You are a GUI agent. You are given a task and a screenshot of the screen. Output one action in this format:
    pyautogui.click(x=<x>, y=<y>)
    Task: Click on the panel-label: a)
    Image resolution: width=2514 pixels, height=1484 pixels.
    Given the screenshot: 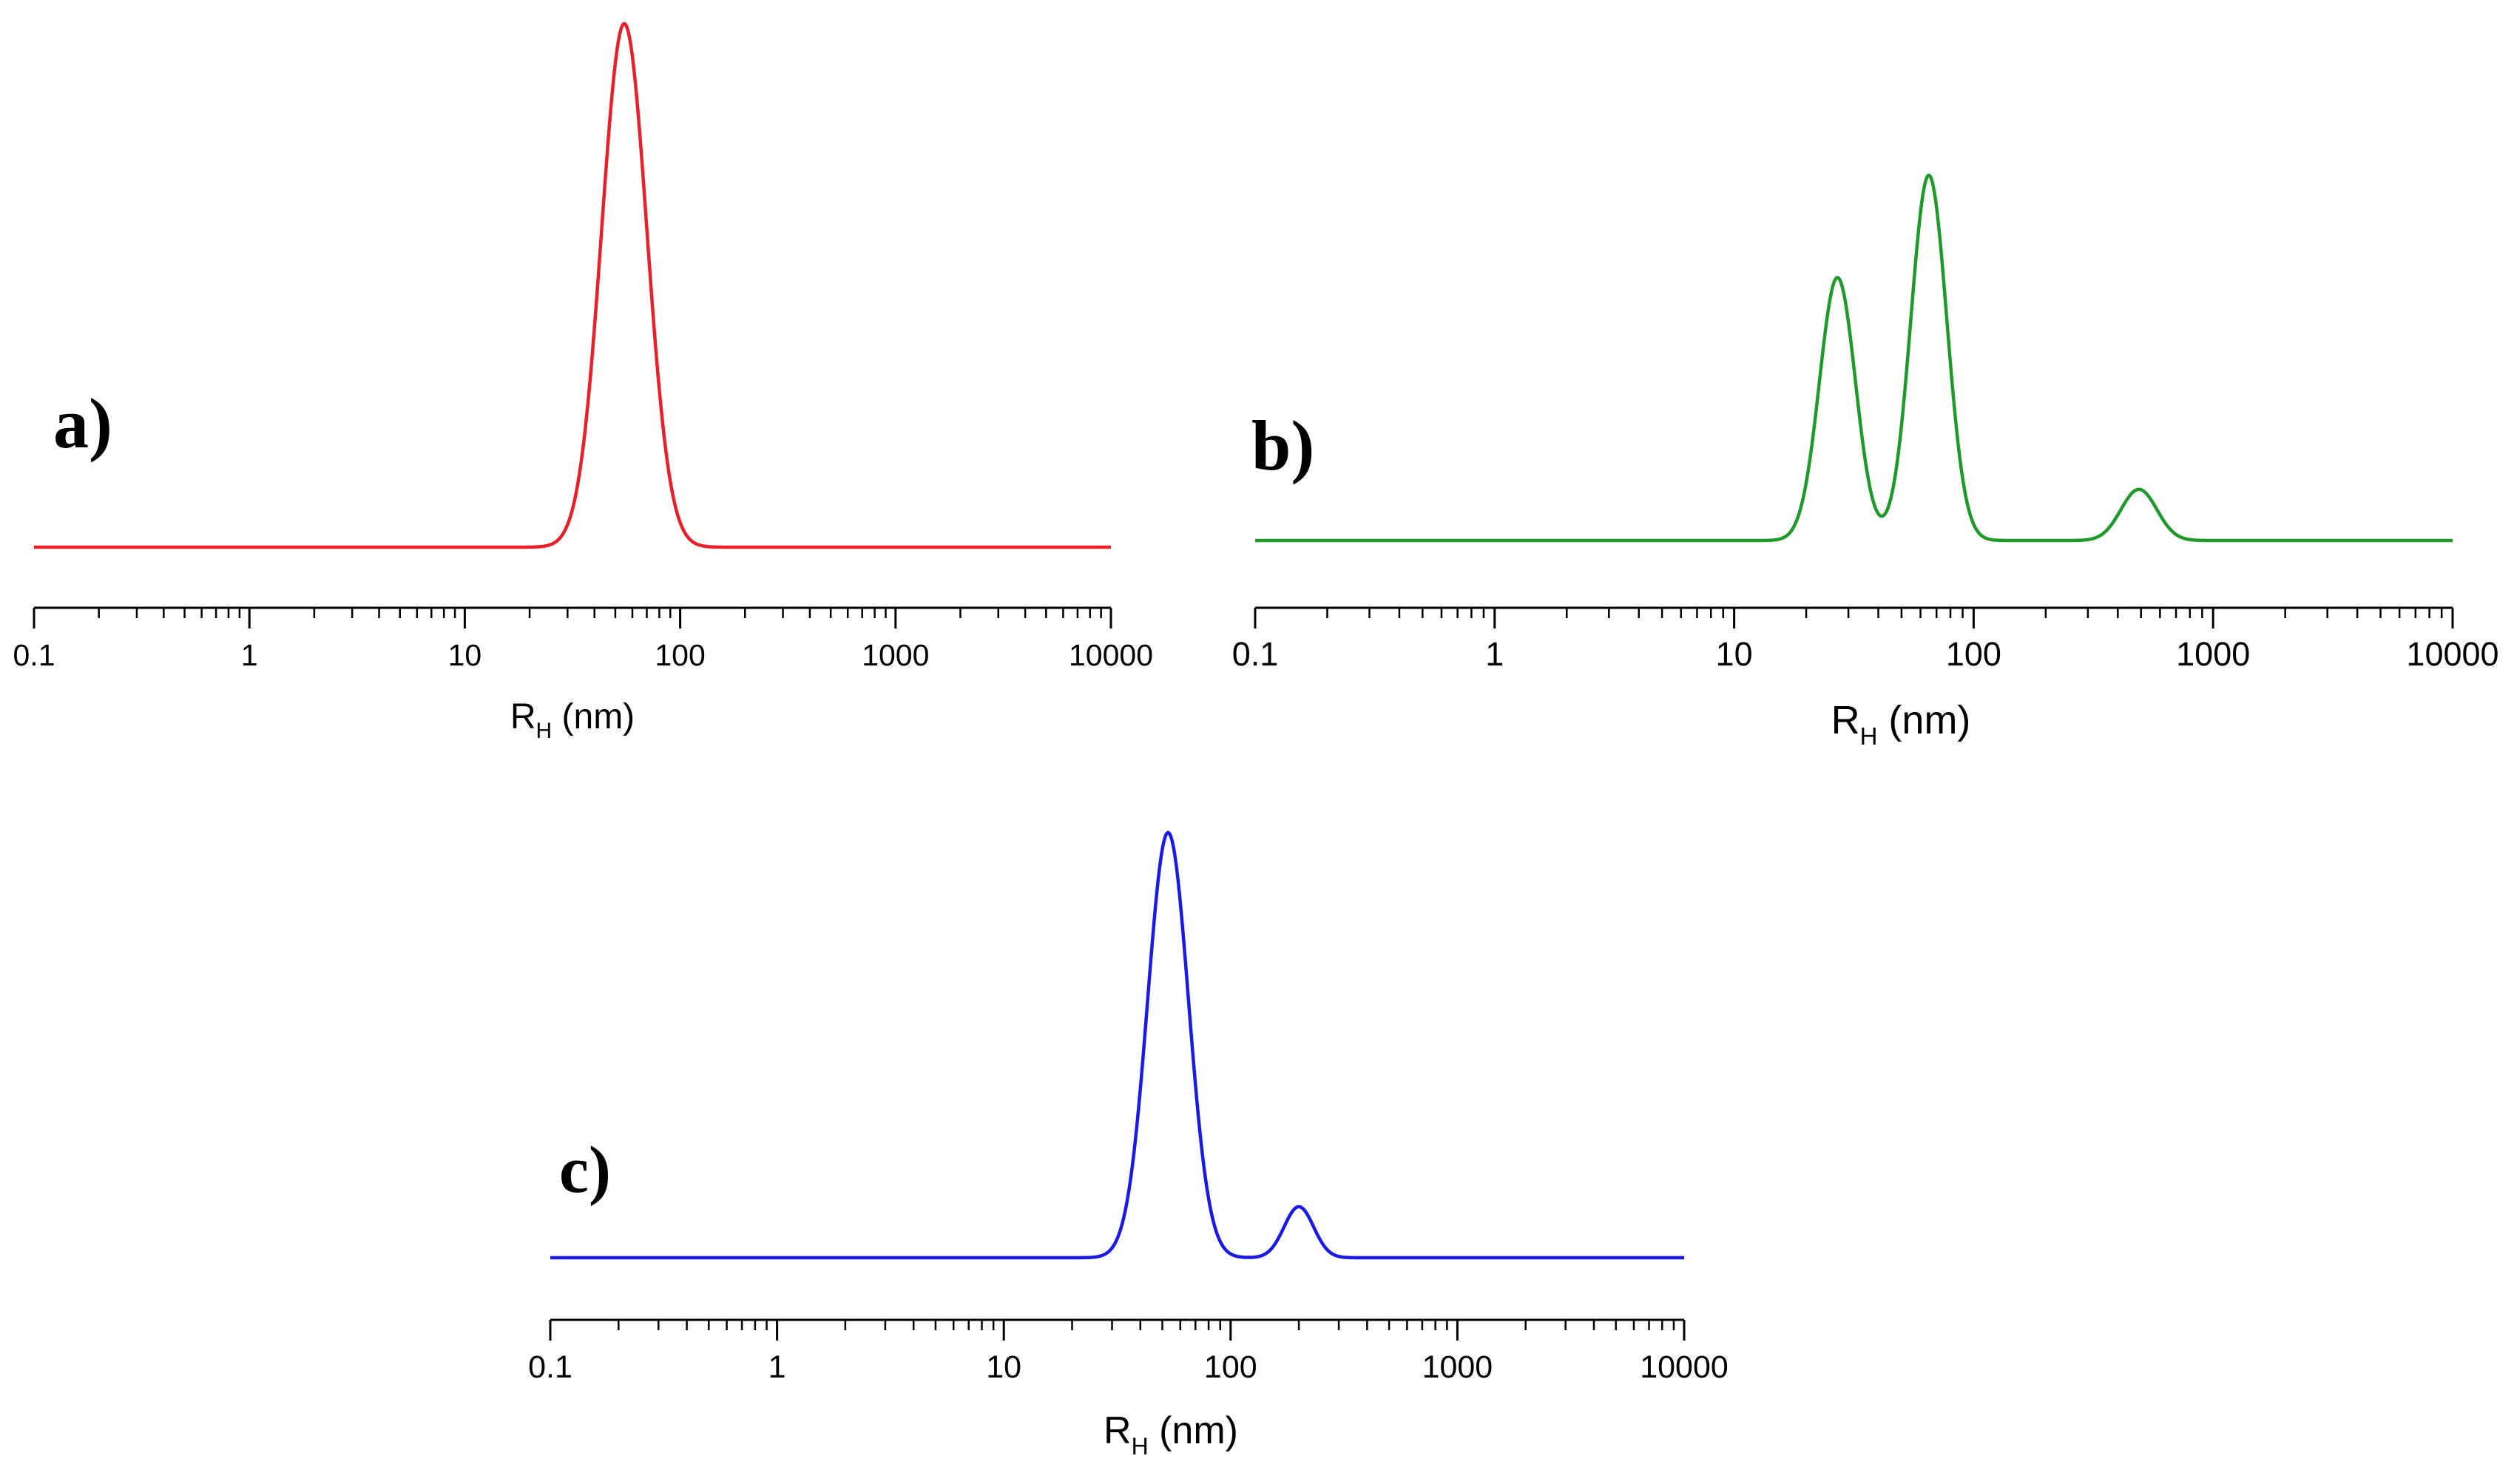 What is the action you would take?
    pyautogui.click(x=82, y=423)
    